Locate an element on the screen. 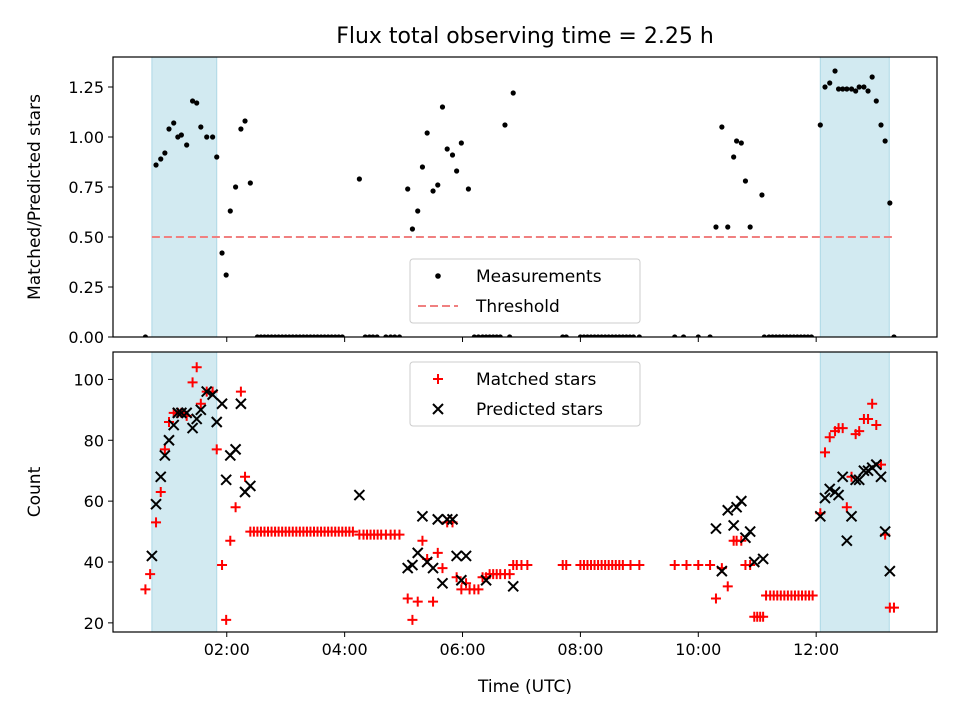 This screenshot has width=960, height=720. x-tick-label-5: 12:00 is located at coordinates (816, 649).